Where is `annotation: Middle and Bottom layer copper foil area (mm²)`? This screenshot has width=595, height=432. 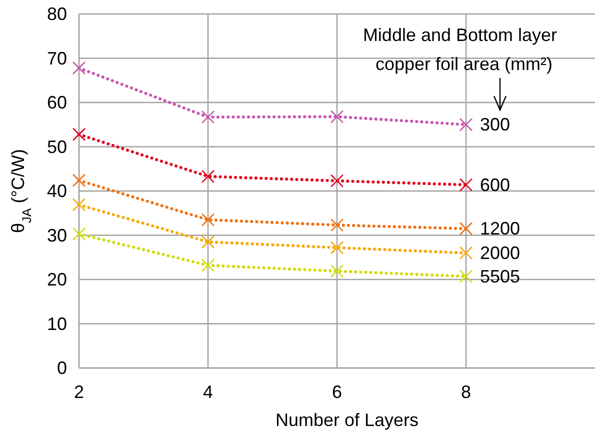
annotation: Middle and Bottom layer copper foil area (mm²) is located at coordinates (460, 49).